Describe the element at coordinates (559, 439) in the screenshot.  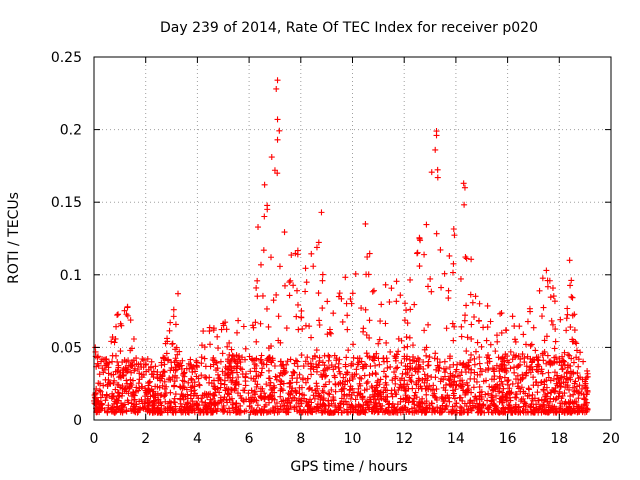
I see `x-tick-label: 18` at that location.